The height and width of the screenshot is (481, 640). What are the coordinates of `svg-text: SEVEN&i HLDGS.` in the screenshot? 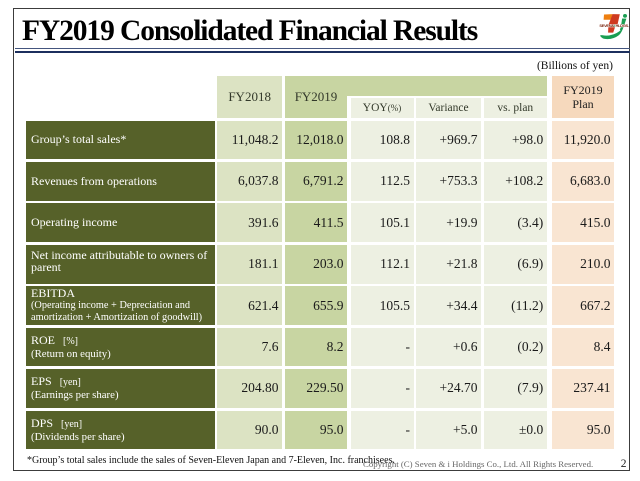 It's located at (614, 25).